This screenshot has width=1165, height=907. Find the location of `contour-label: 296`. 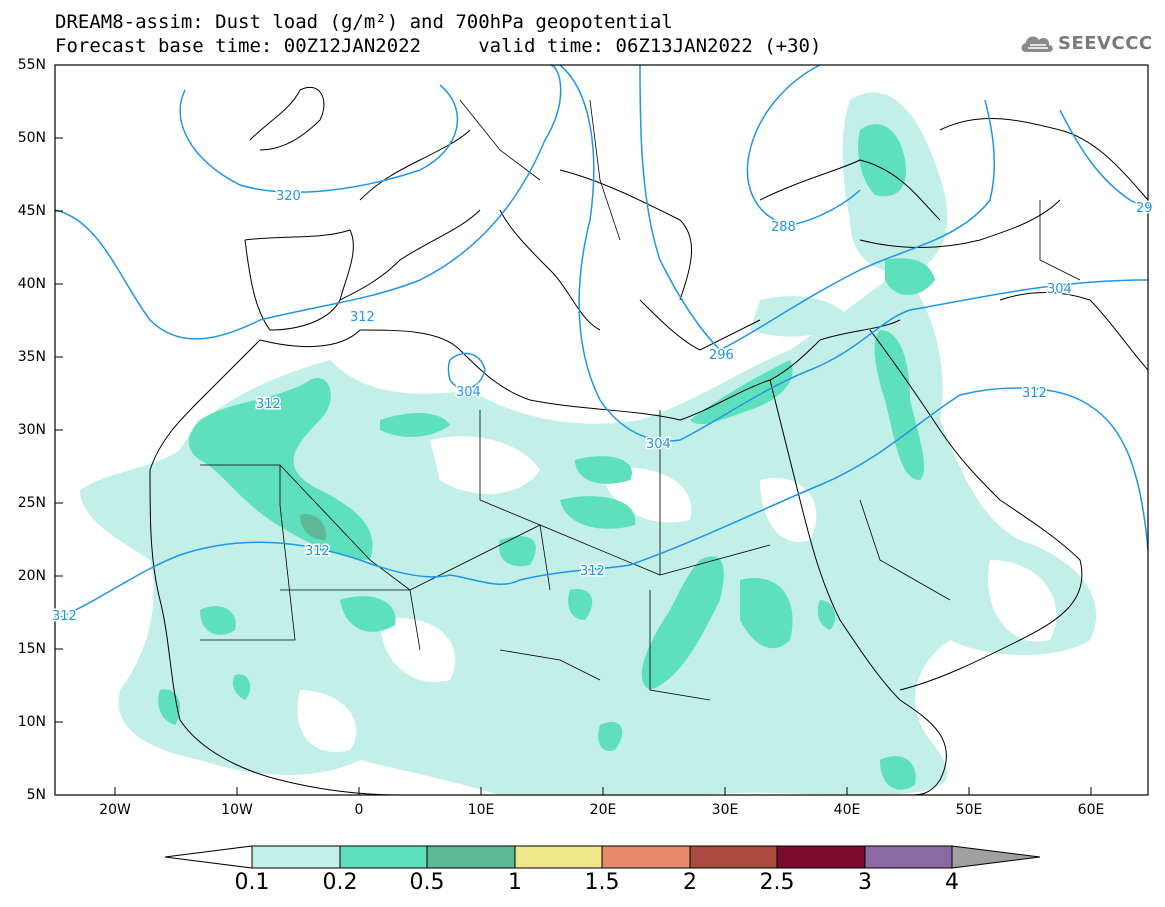

contour-label: 296 is located at coordinates (721, 355).